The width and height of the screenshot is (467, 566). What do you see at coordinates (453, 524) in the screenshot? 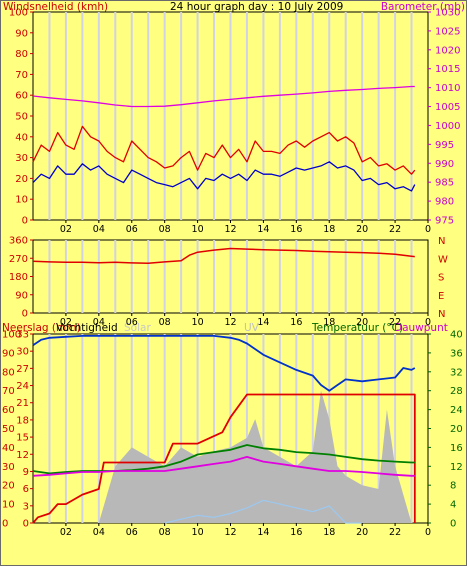
I see `temp-tick-label-0: 0` at bounding box center [453, 524].